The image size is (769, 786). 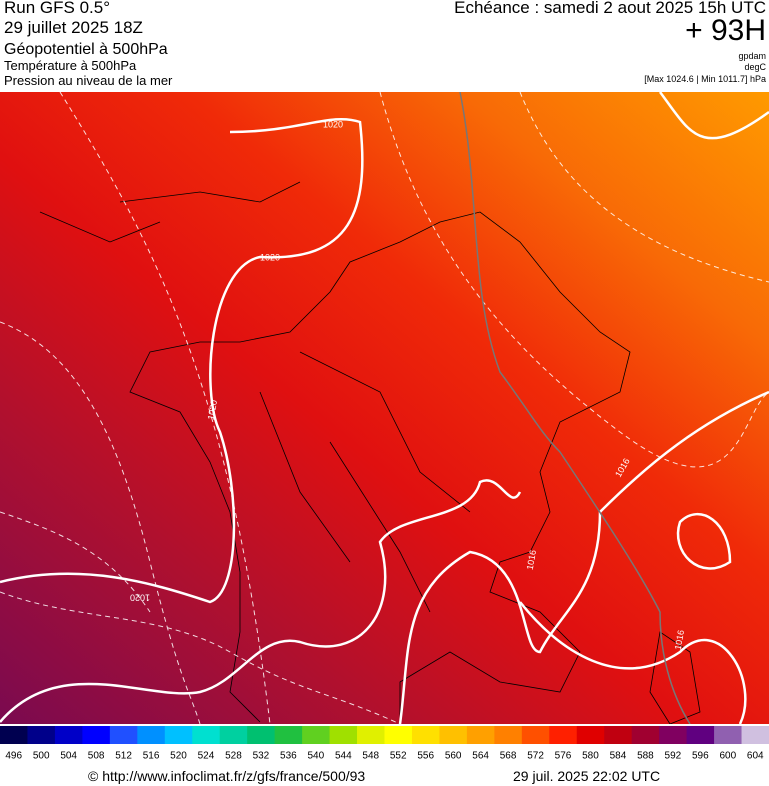 I want to click on scale-label: 496, so click(x=13, y=756).